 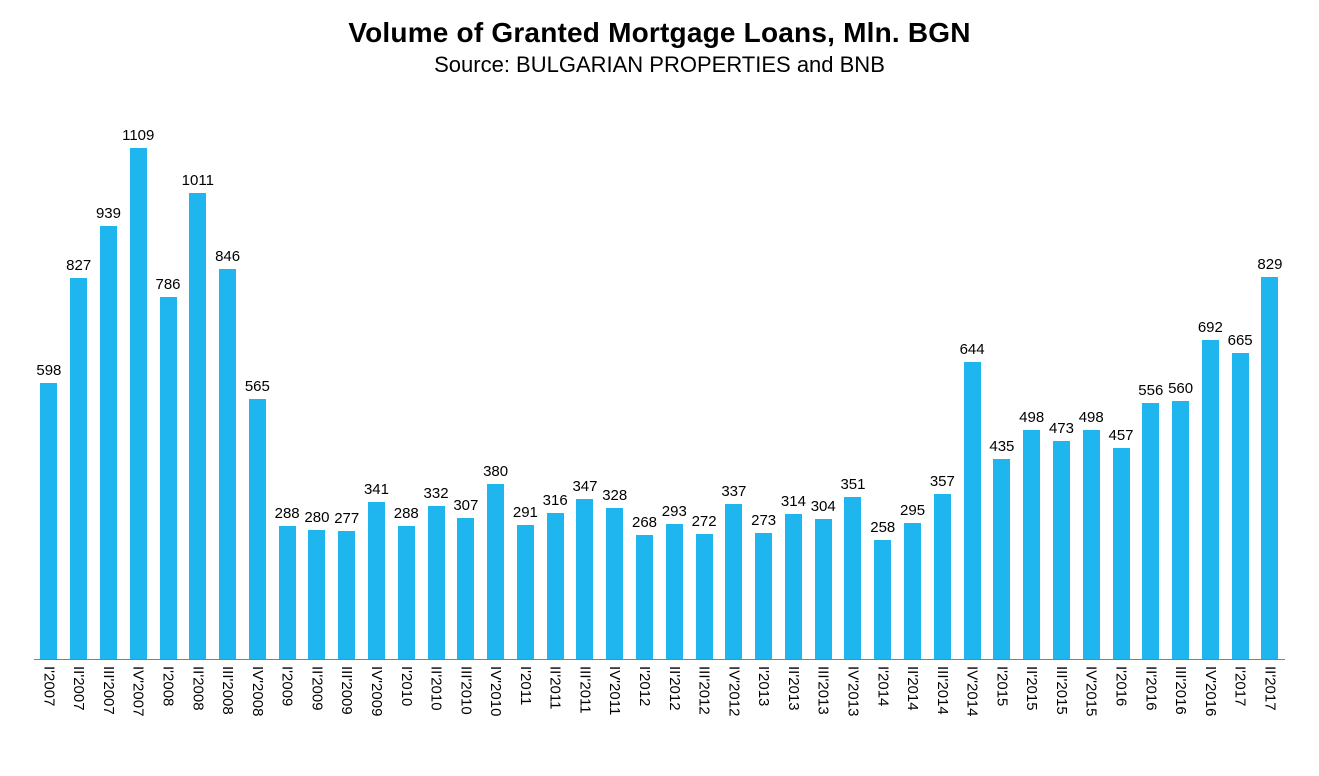 What do you see at coordinates (764, 686) in the screenshot?
I see `x-tick-label: I'2013` at bounding box center [764, 686].